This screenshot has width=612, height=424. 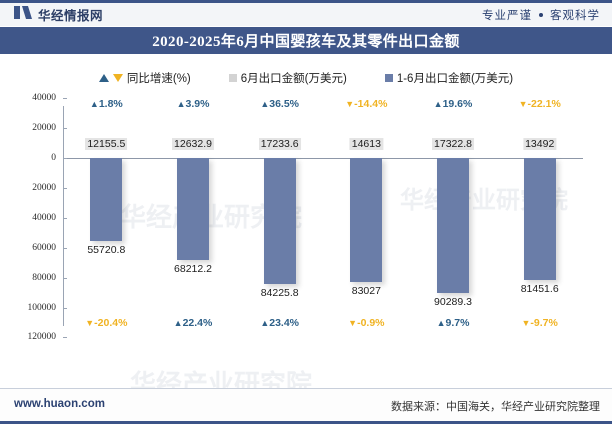 I want to click on legend-label-june: 6月出口金额(万美元), so click(x=293, y=79).